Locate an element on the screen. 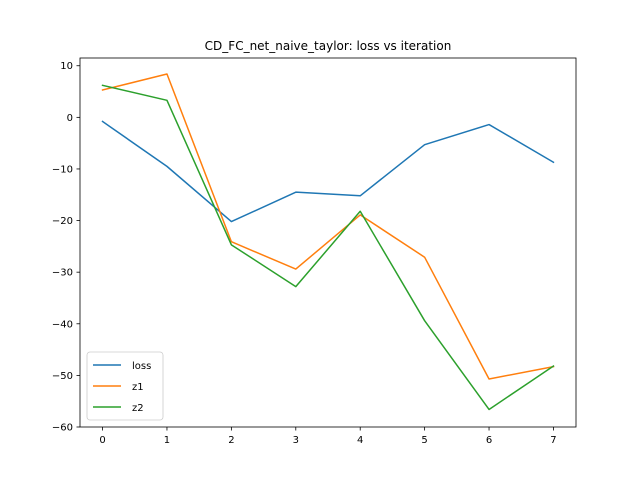  legend-box is located at coordinates (125, 386).